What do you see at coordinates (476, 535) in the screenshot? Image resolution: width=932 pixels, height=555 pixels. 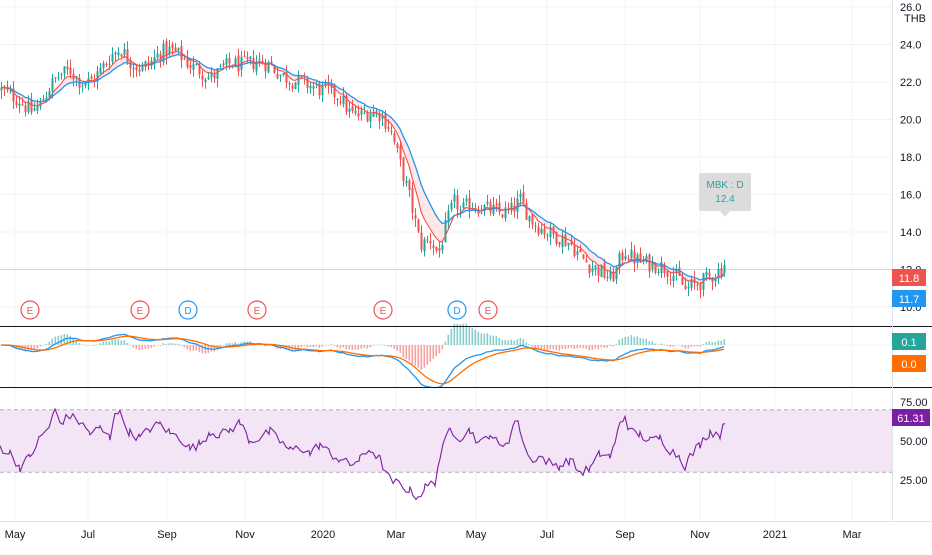 I see `time-tick-label: May` at bounding box center [476, 535].